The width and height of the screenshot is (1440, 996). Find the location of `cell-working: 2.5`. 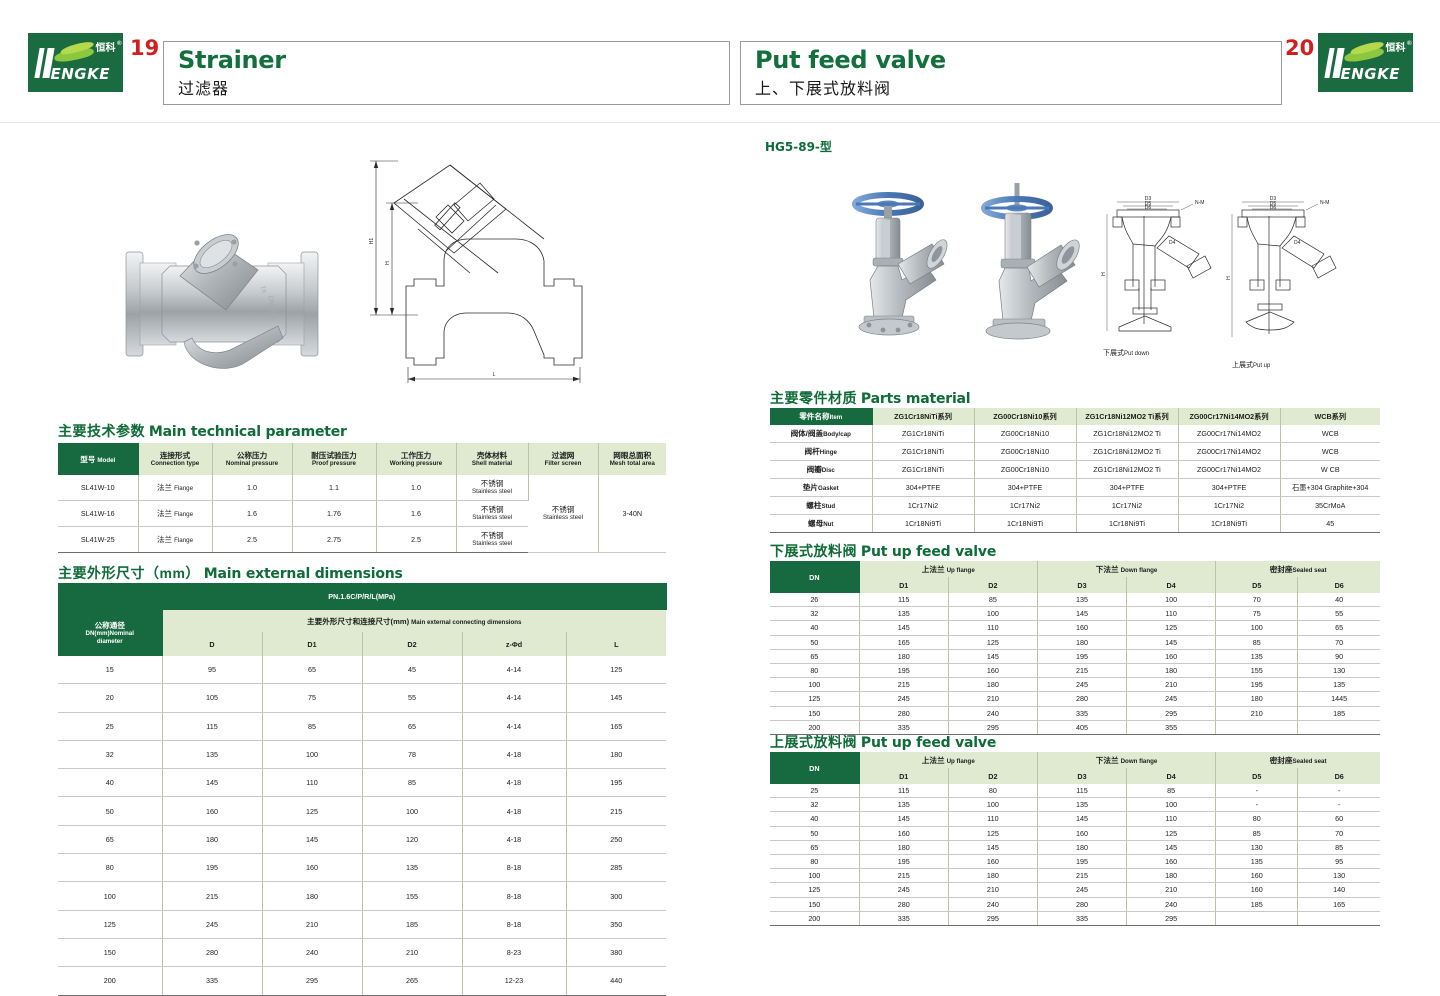

cell-working: 2.5 is located at coordinates (416, 539).